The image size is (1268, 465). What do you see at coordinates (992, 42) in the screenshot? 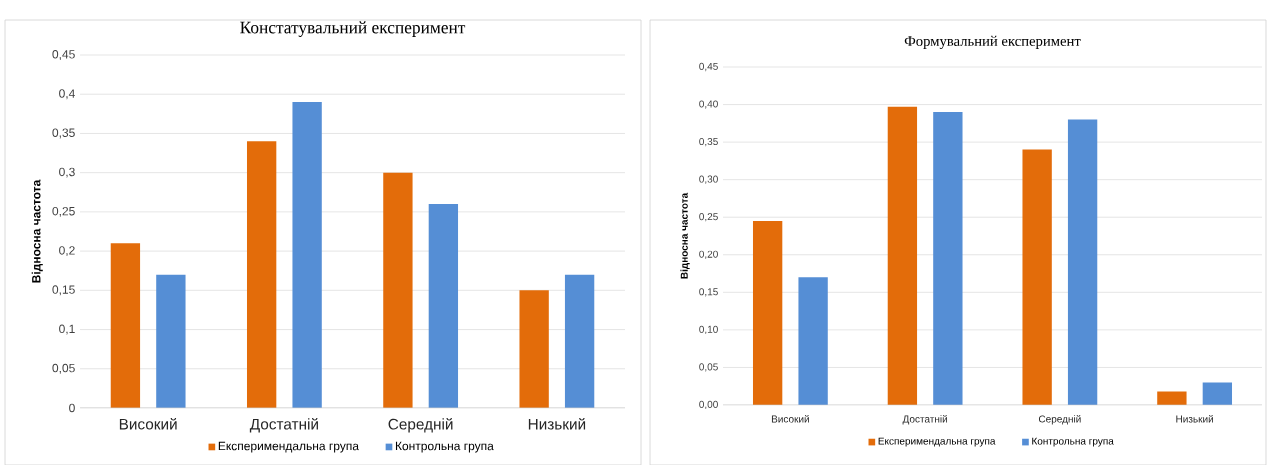
I see `chart-title: Формувальний експеримент` at bounding box center [992, 42].